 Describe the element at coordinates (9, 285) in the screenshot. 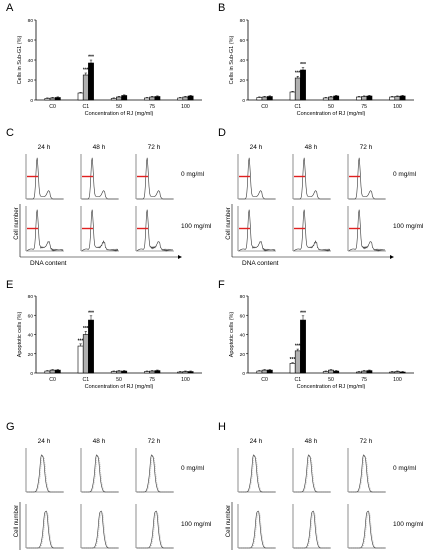

I see `panel-letter-e: E` at that location.